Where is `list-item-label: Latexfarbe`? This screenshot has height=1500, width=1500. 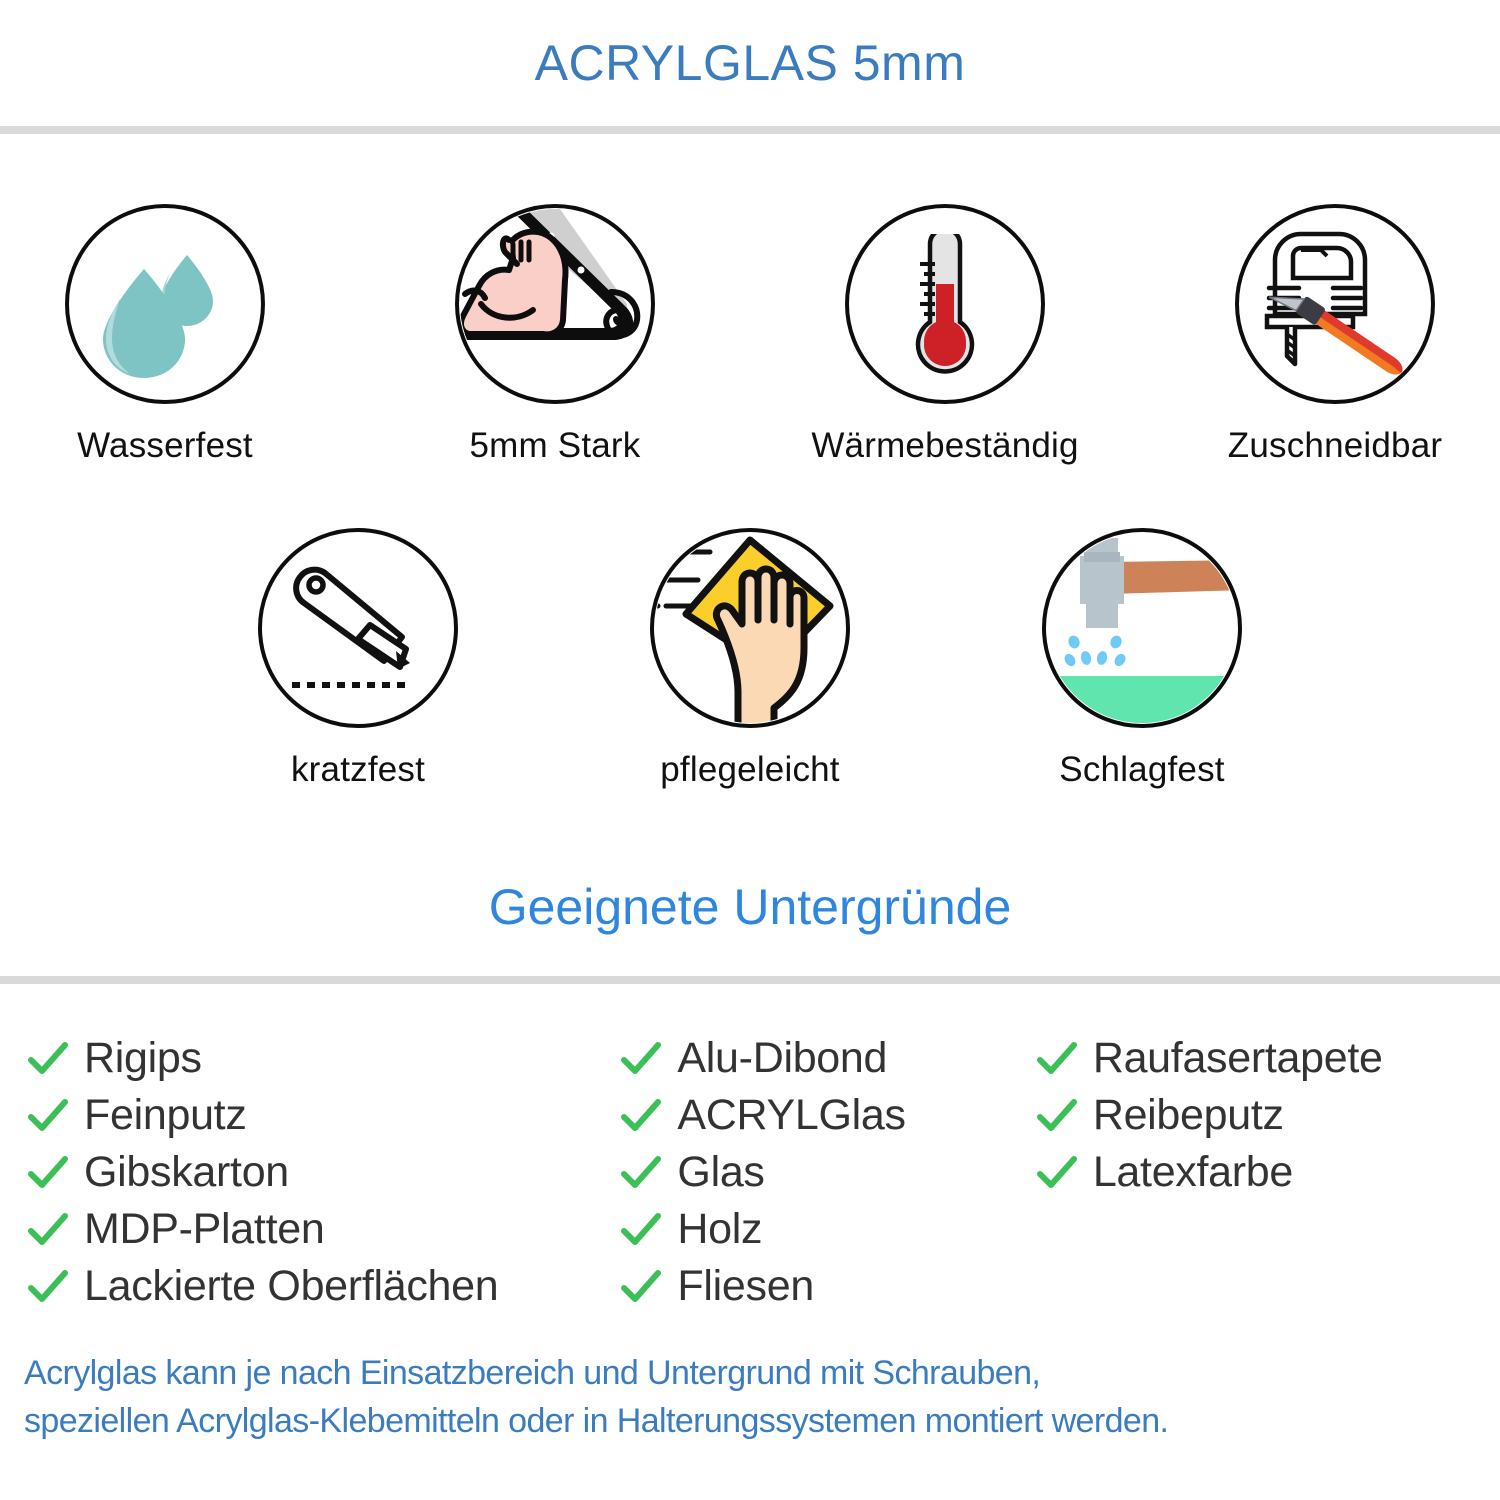 list-item-label: Latexfarbe is located at coordinates (1193, 1172).